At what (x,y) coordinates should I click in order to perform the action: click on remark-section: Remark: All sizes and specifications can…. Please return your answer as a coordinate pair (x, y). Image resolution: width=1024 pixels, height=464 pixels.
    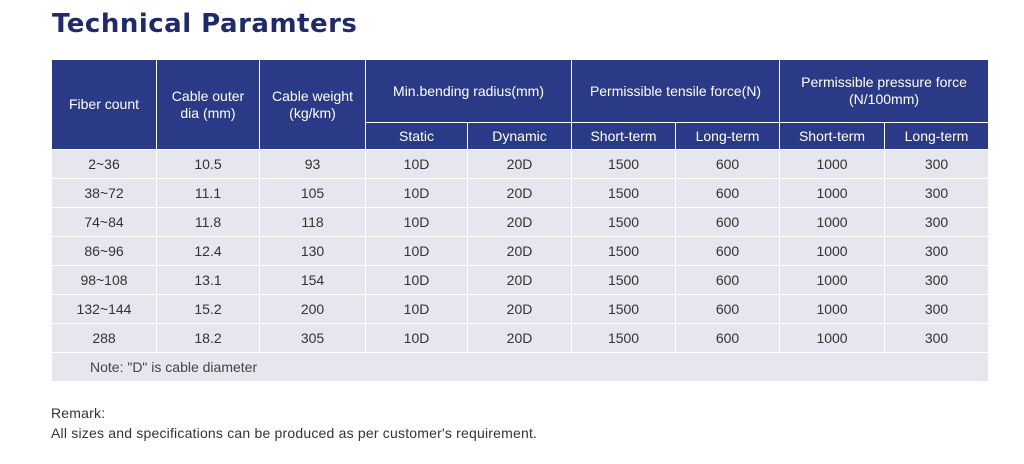
    Looking at the image, I should click on (294, 423).